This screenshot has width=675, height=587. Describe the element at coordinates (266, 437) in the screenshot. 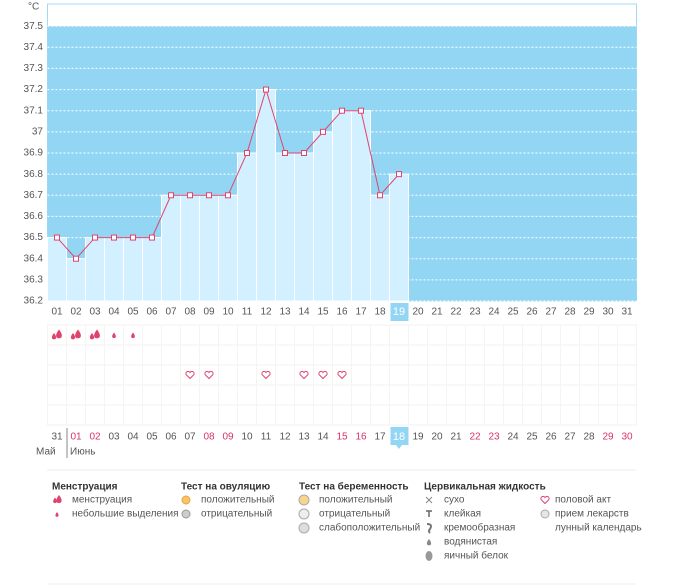

I see `date-label: 11` at that location.